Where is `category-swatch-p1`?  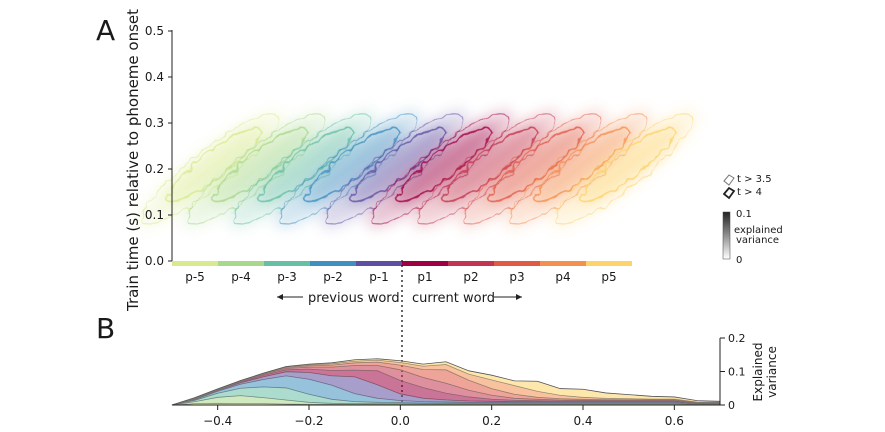
category-swatch-p1 is located at coordinates (425, 263).